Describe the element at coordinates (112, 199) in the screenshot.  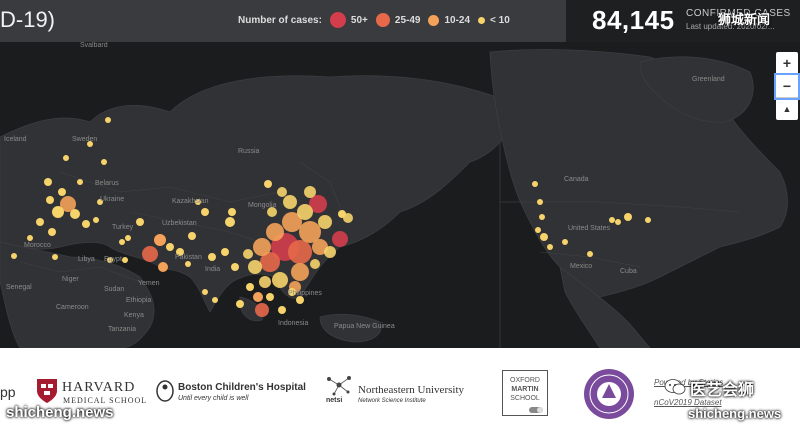
I see `map-label: Ukraine` at that location.